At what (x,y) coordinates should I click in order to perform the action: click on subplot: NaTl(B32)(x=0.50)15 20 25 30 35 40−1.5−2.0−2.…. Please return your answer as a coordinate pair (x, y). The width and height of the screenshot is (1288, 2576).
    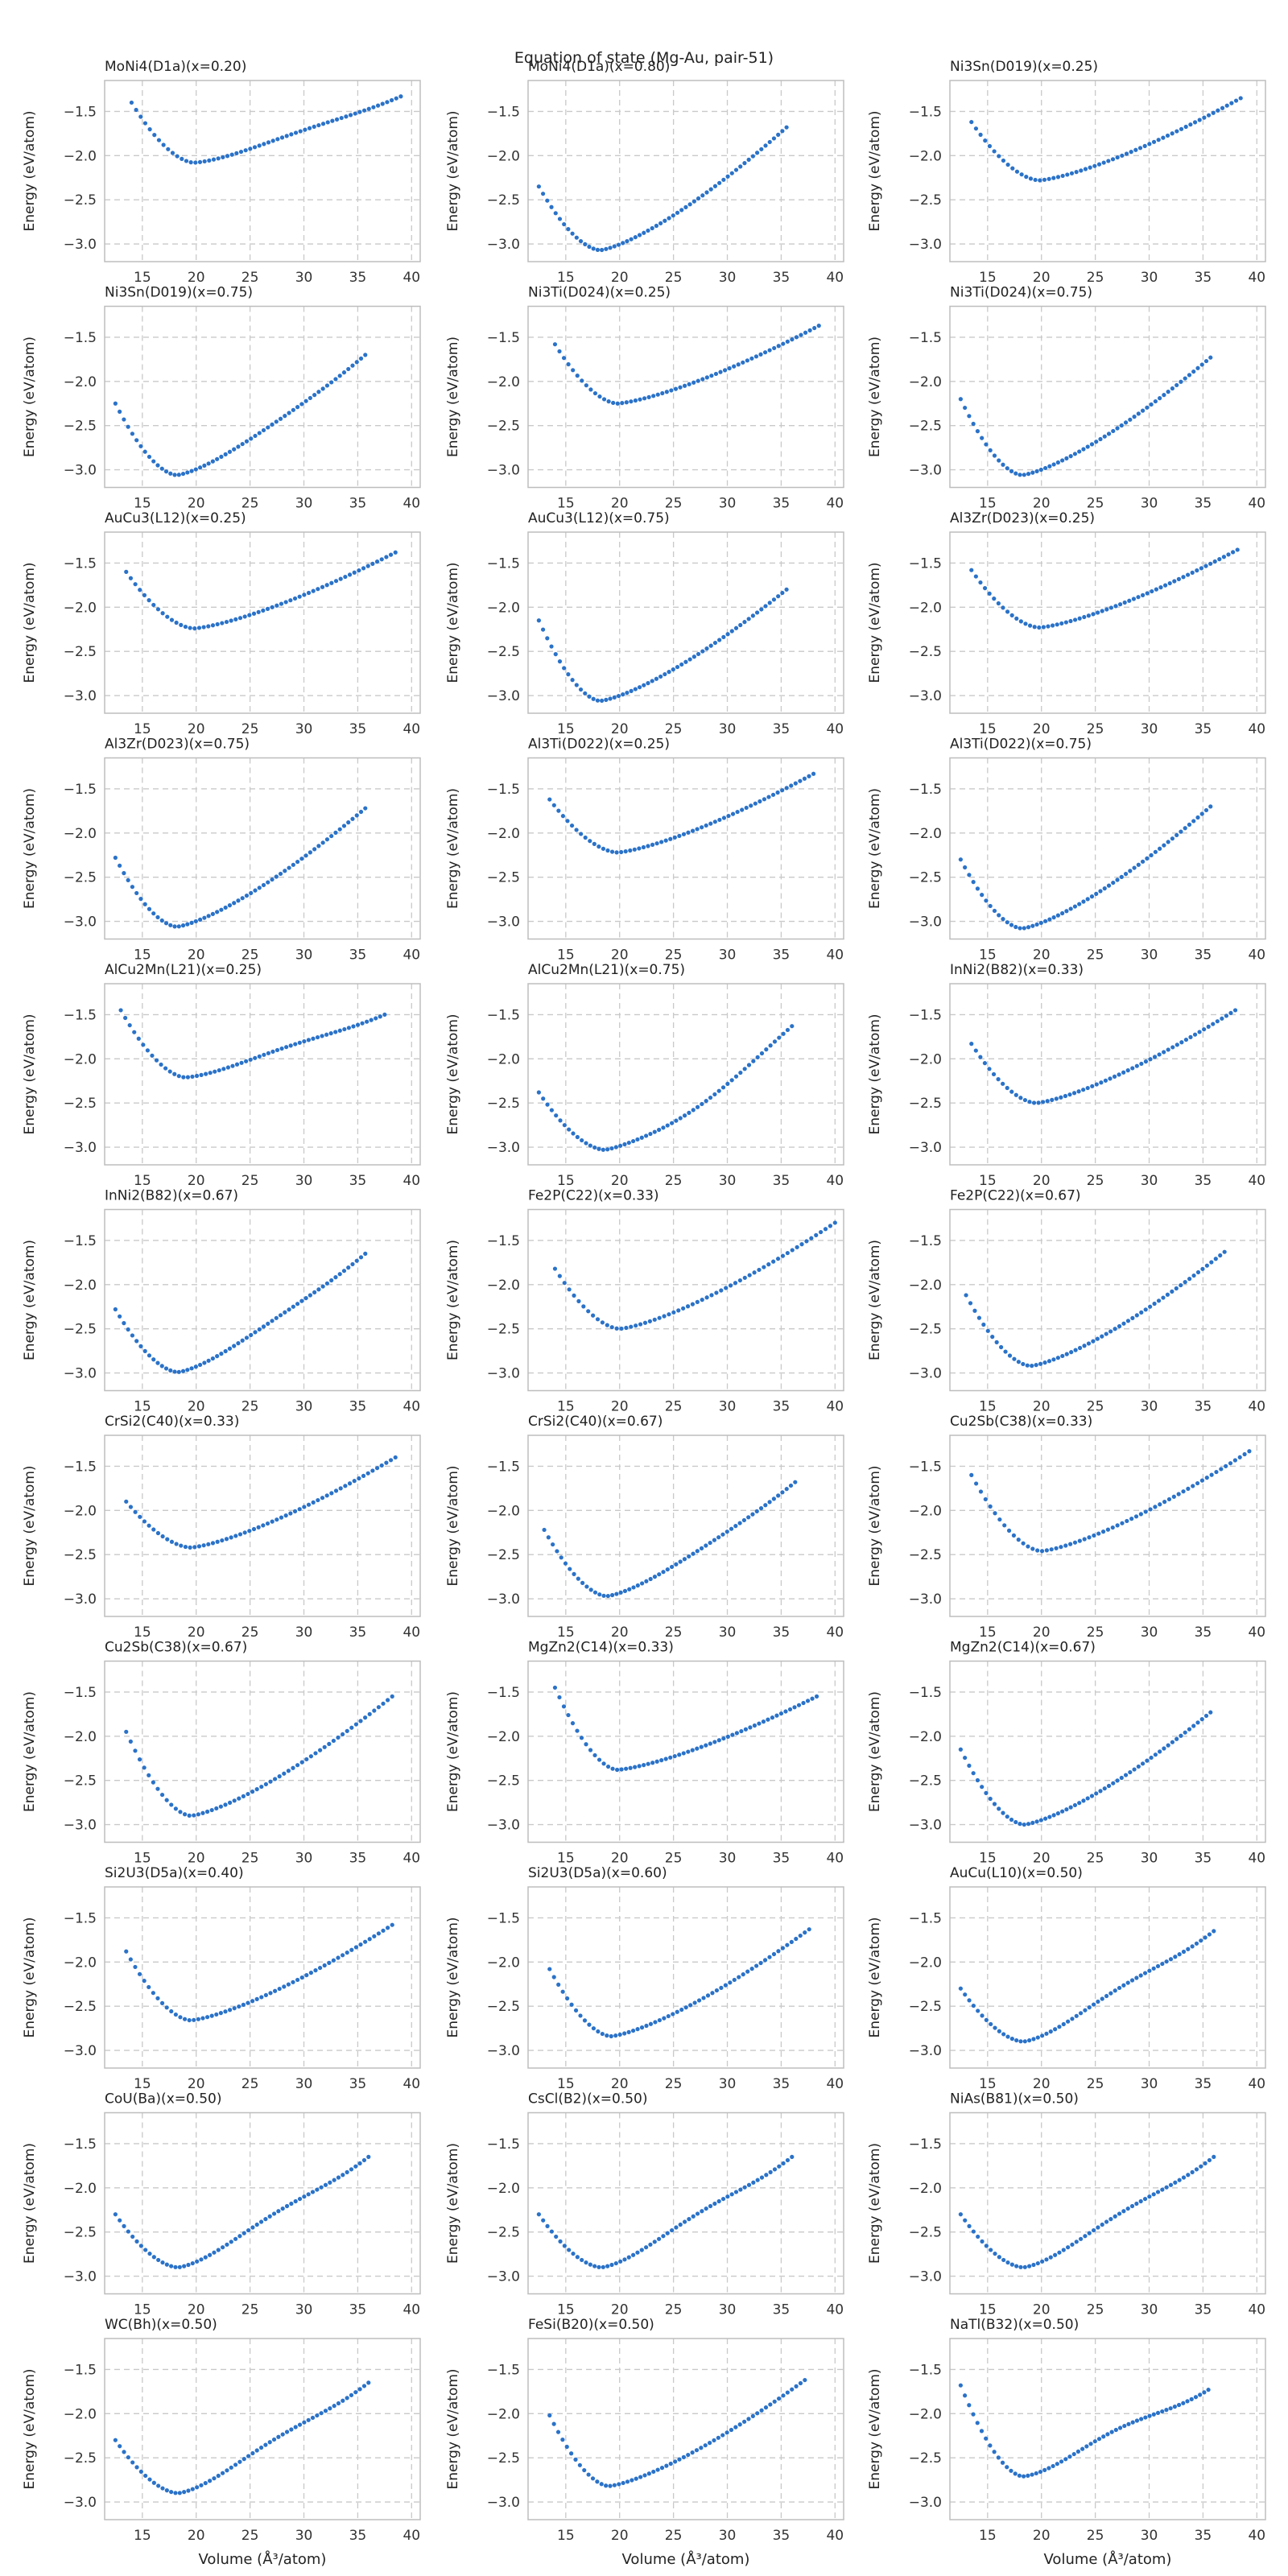
    Looking at the image, I should click on (1066, 2442).